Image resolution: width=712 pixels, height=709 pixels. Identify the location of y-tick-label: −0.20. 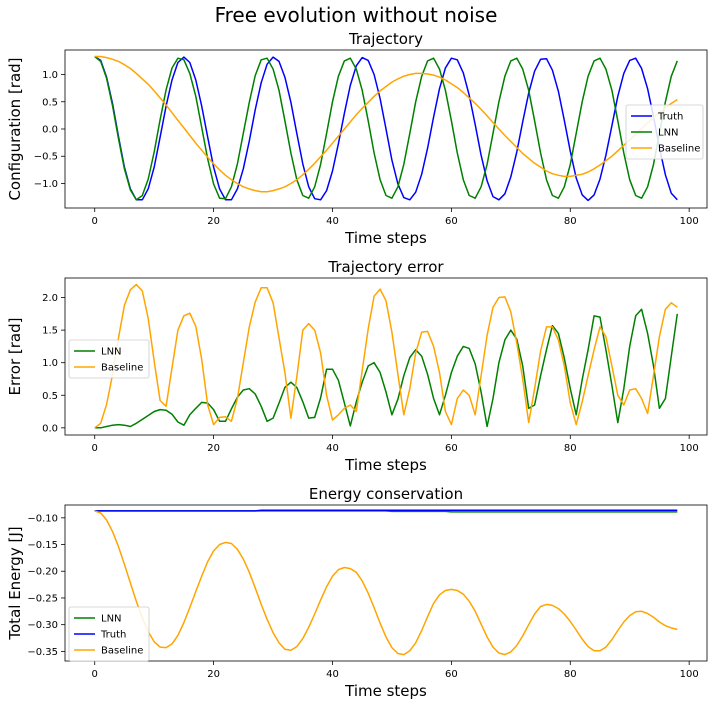
(42, 572).